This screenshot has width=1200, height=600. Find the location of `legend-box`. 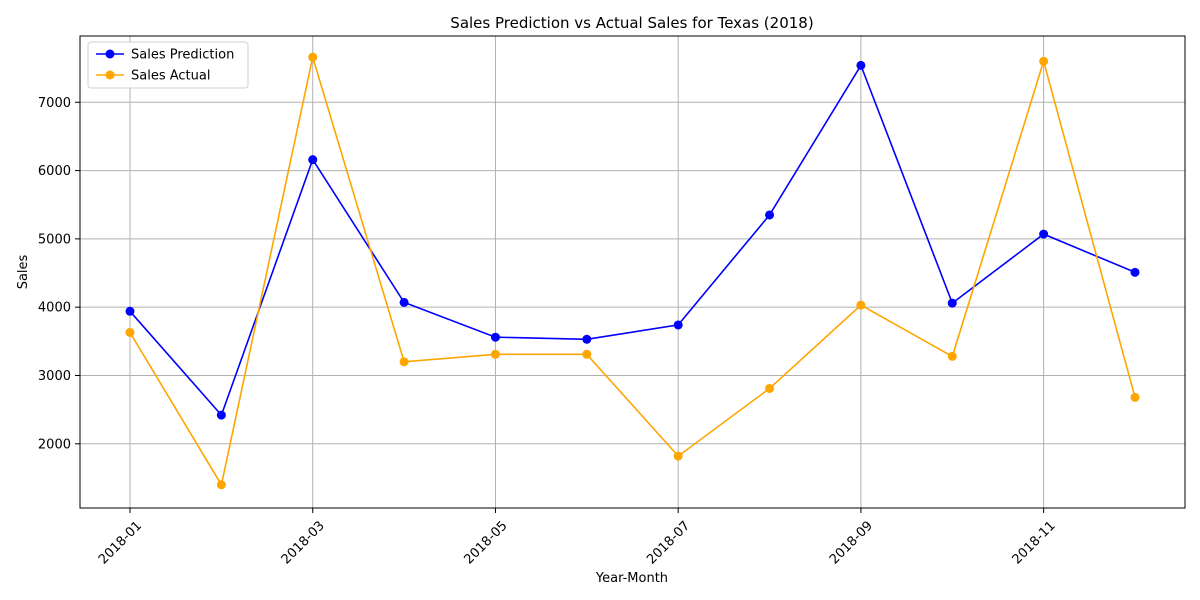

legend-box is located at coordinates (168, 65).